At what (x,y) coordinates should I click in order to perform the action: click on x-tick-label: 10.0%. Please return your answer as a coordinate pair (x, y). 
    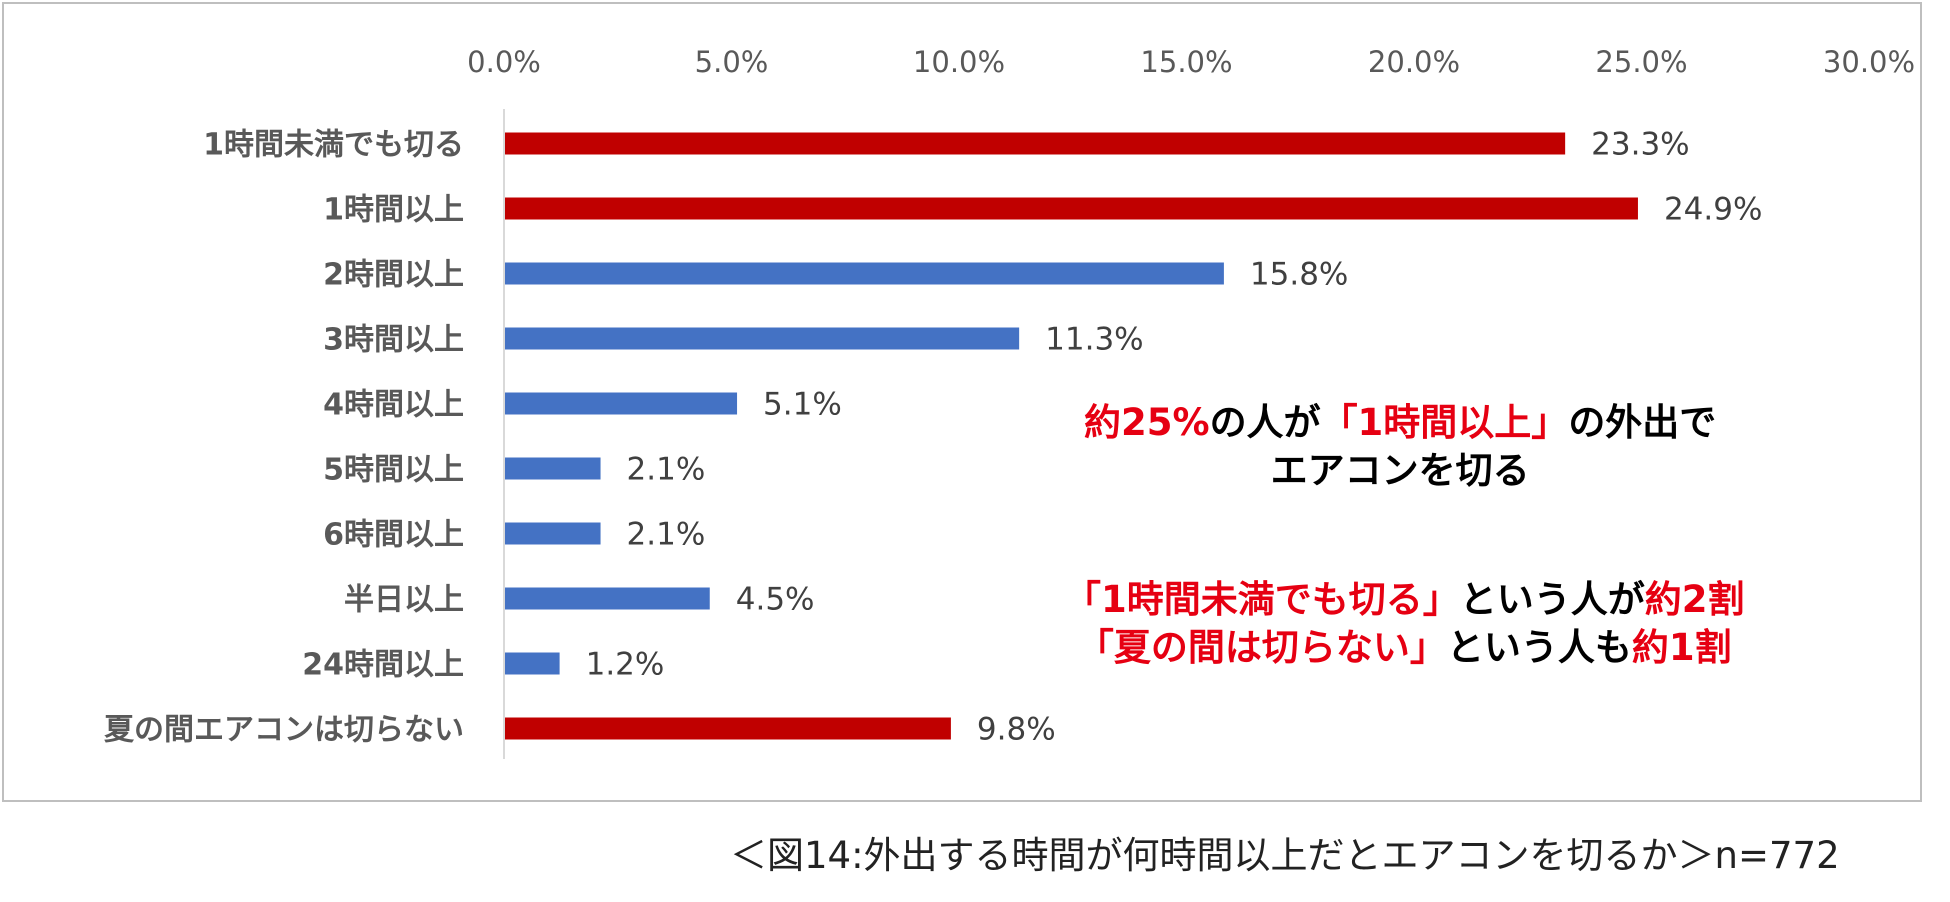
    Looking at the image, I should click on (959, 62).